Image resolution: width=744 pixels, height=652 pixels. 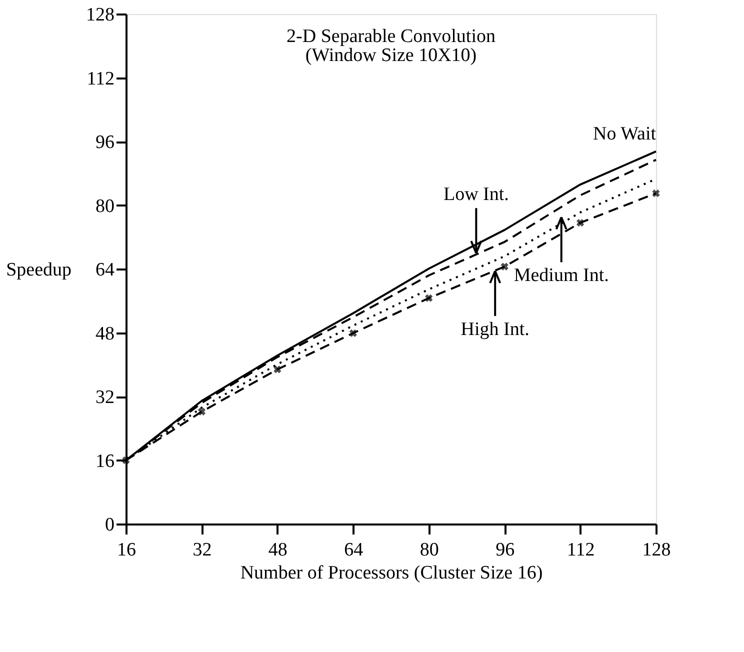 What do you see at coordinates (656, 550) in the screenshot?
I see `x-tick-label: 128` at bounding box center [656, 550].